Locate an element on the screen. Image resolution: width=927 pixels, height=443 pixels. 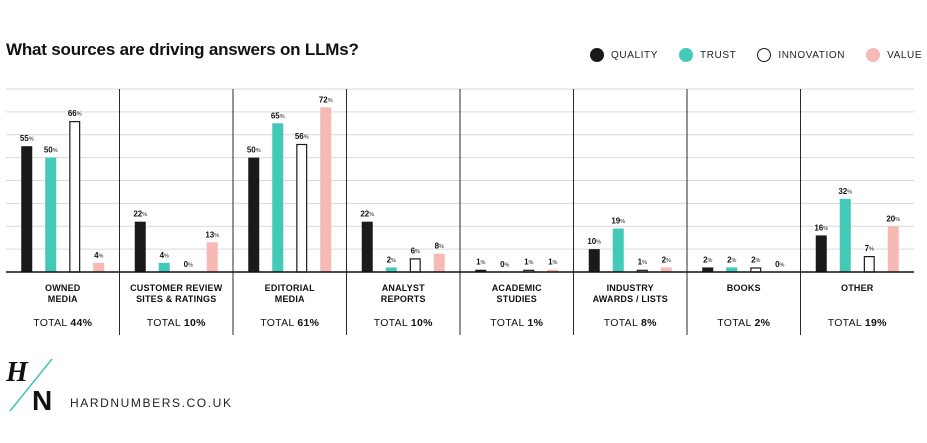
legend-swatch-trust is located at coordinates (686, 55).